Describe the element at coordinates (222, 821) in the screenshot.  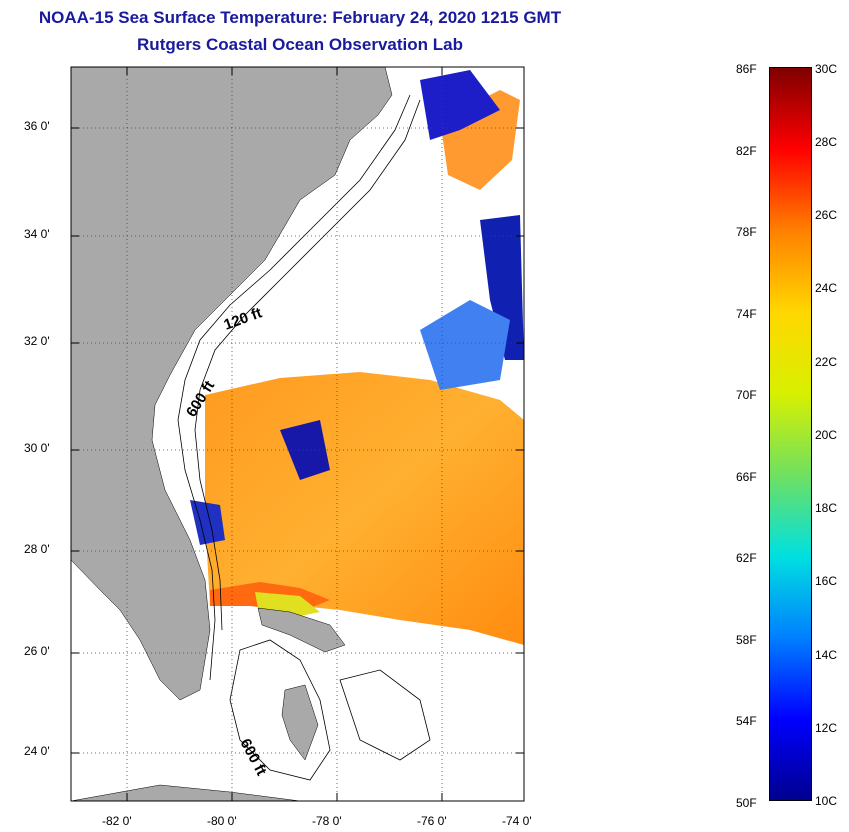
I see `lon-label-80: -80 0'` at that location.